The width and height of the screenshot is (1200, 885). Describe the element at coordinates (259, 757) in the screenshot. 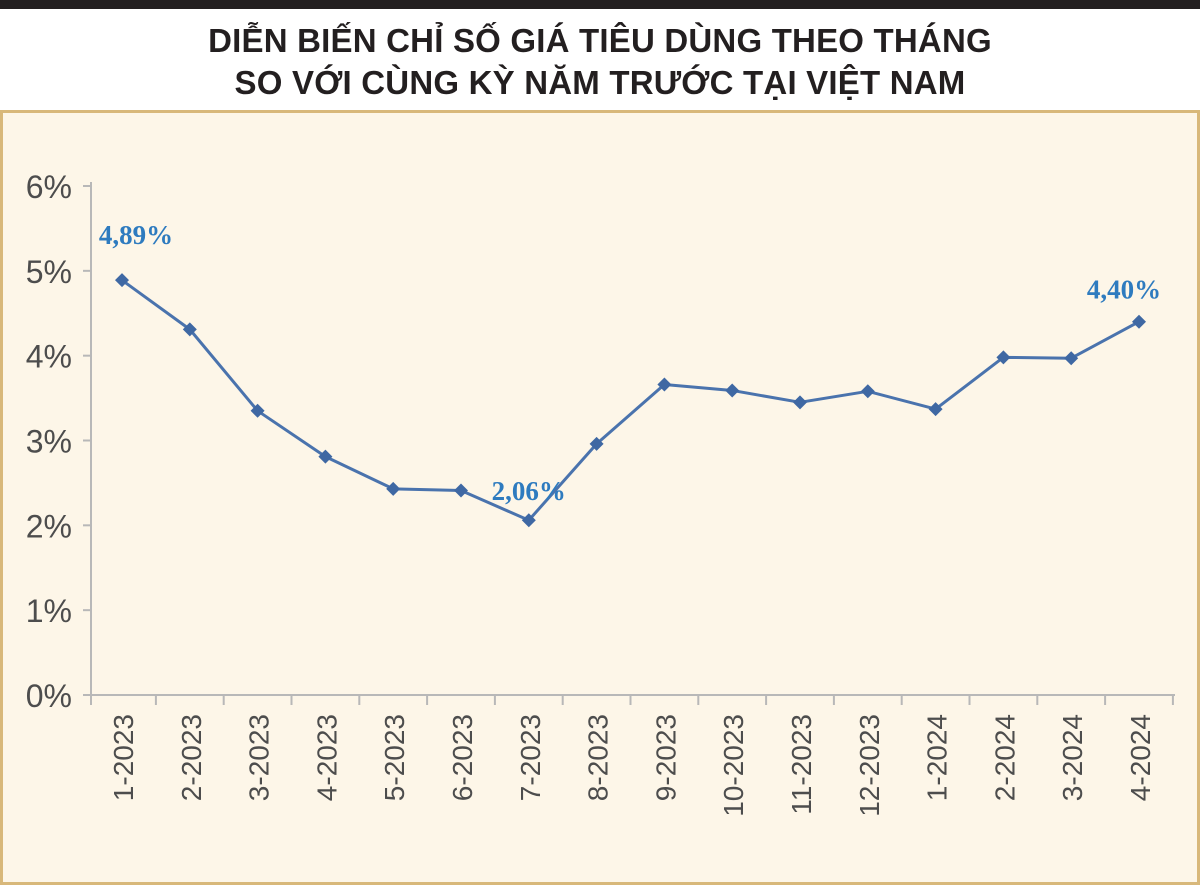

I see `x-tick-label: 3-2023` at that location.